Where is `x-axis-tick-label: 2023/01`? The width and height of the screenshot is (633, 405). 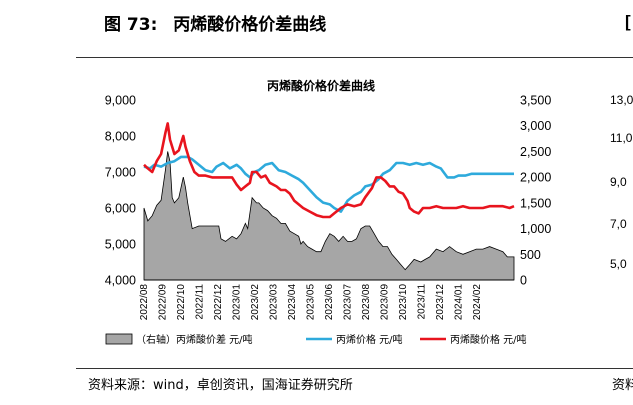 x-axis-tick-label: 2023/01 is located at coordinates (237, 302).